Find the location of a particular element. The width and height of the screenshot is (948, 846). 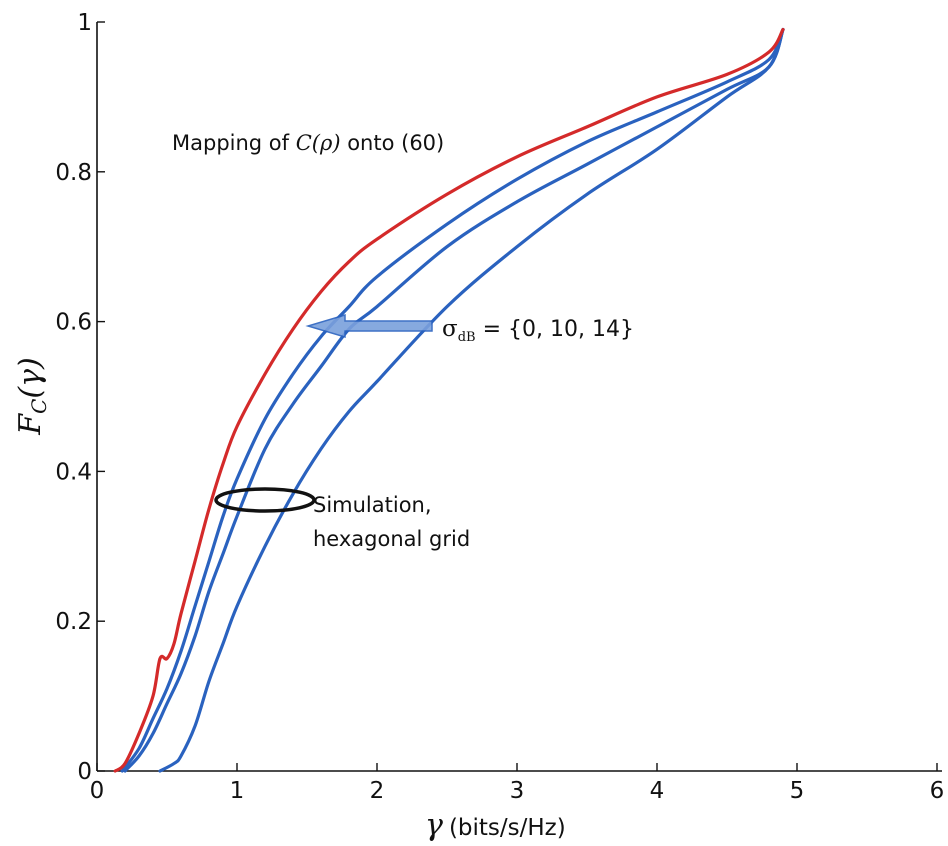

sigma-subscript: dB is located at coordinates (467, 337).